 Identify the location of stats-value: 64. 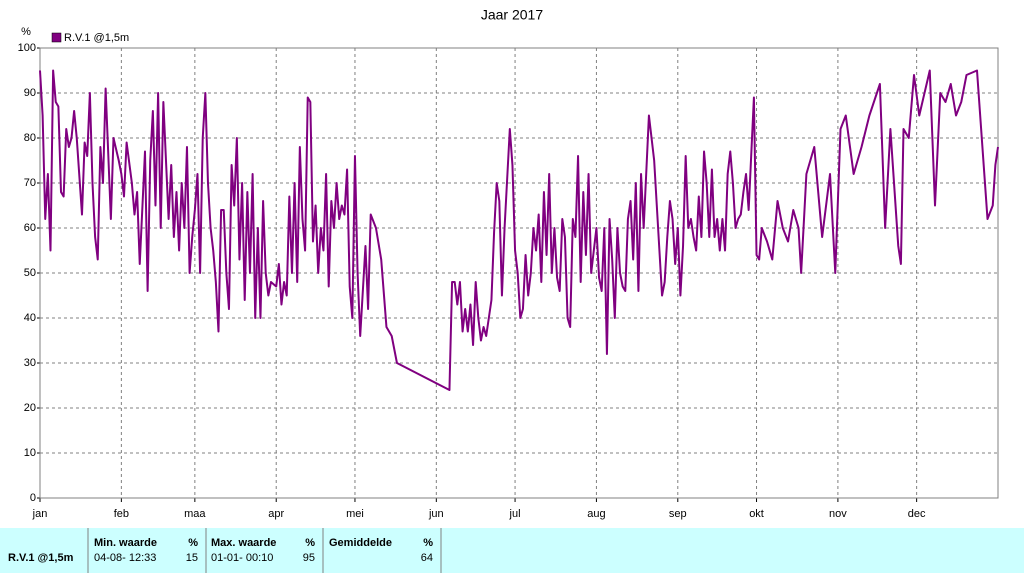
(427, 558).